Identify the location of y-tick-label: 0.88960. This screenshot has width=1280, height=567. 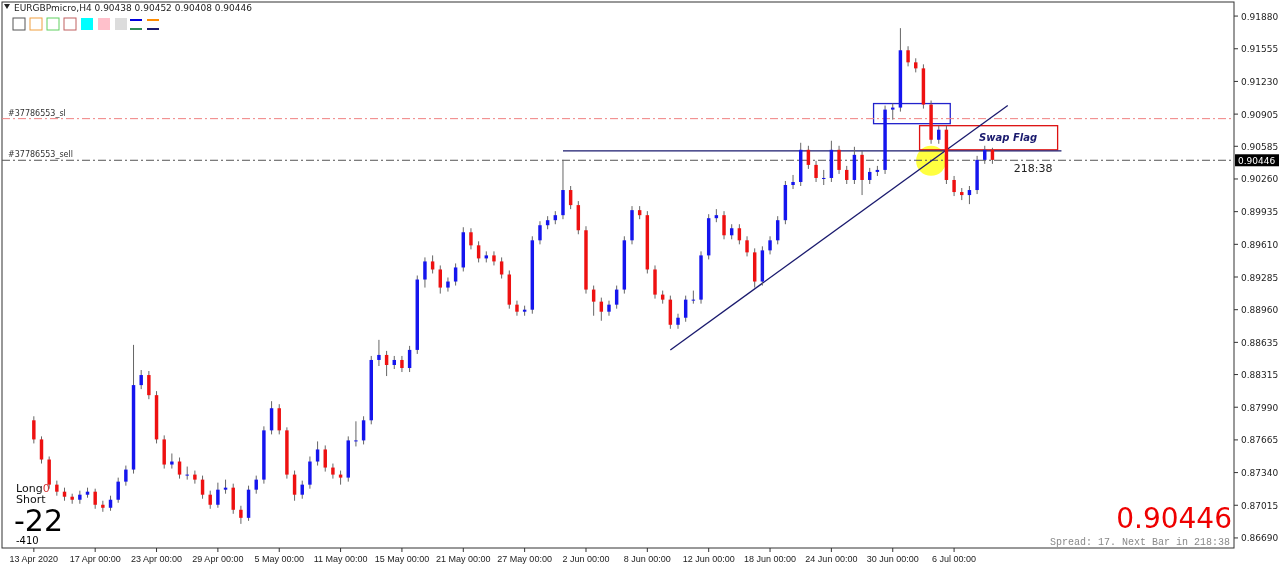
(1260, 310).